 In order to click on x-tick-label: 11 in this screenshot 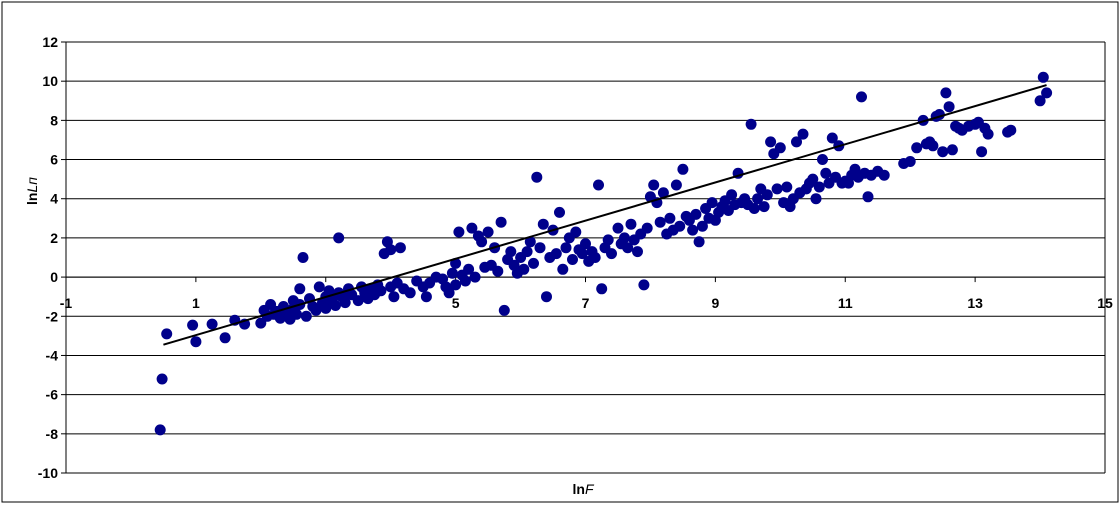, I will do `click(845, 303)`.